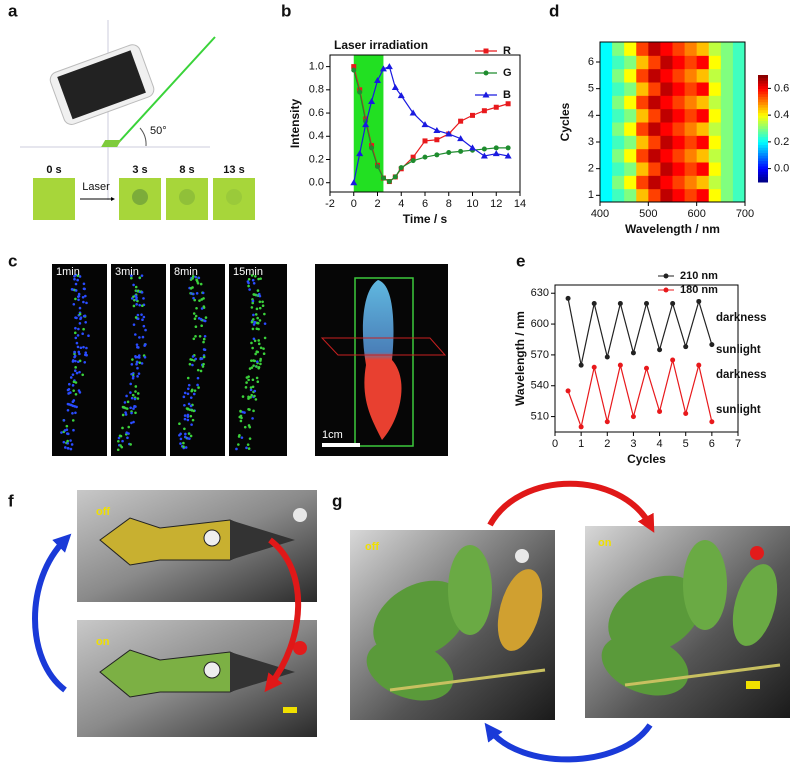  I want to click on series-line, so click(640, 332).